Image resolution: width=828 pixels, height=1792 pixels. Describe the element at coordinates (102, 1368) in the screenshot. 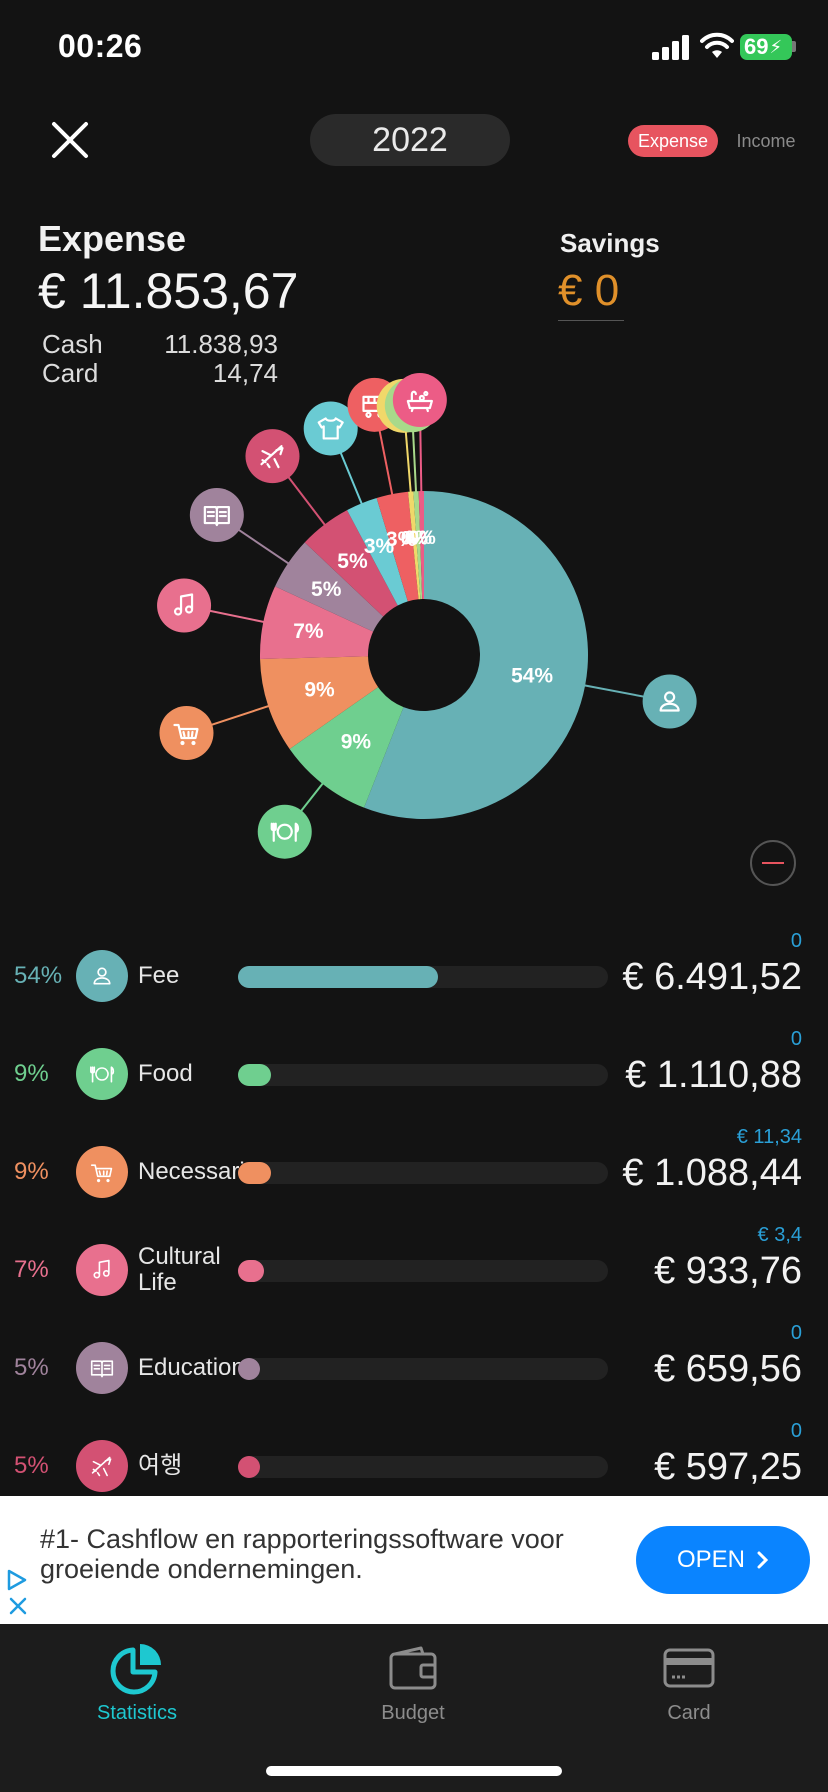

I see `book-icon` at that location.